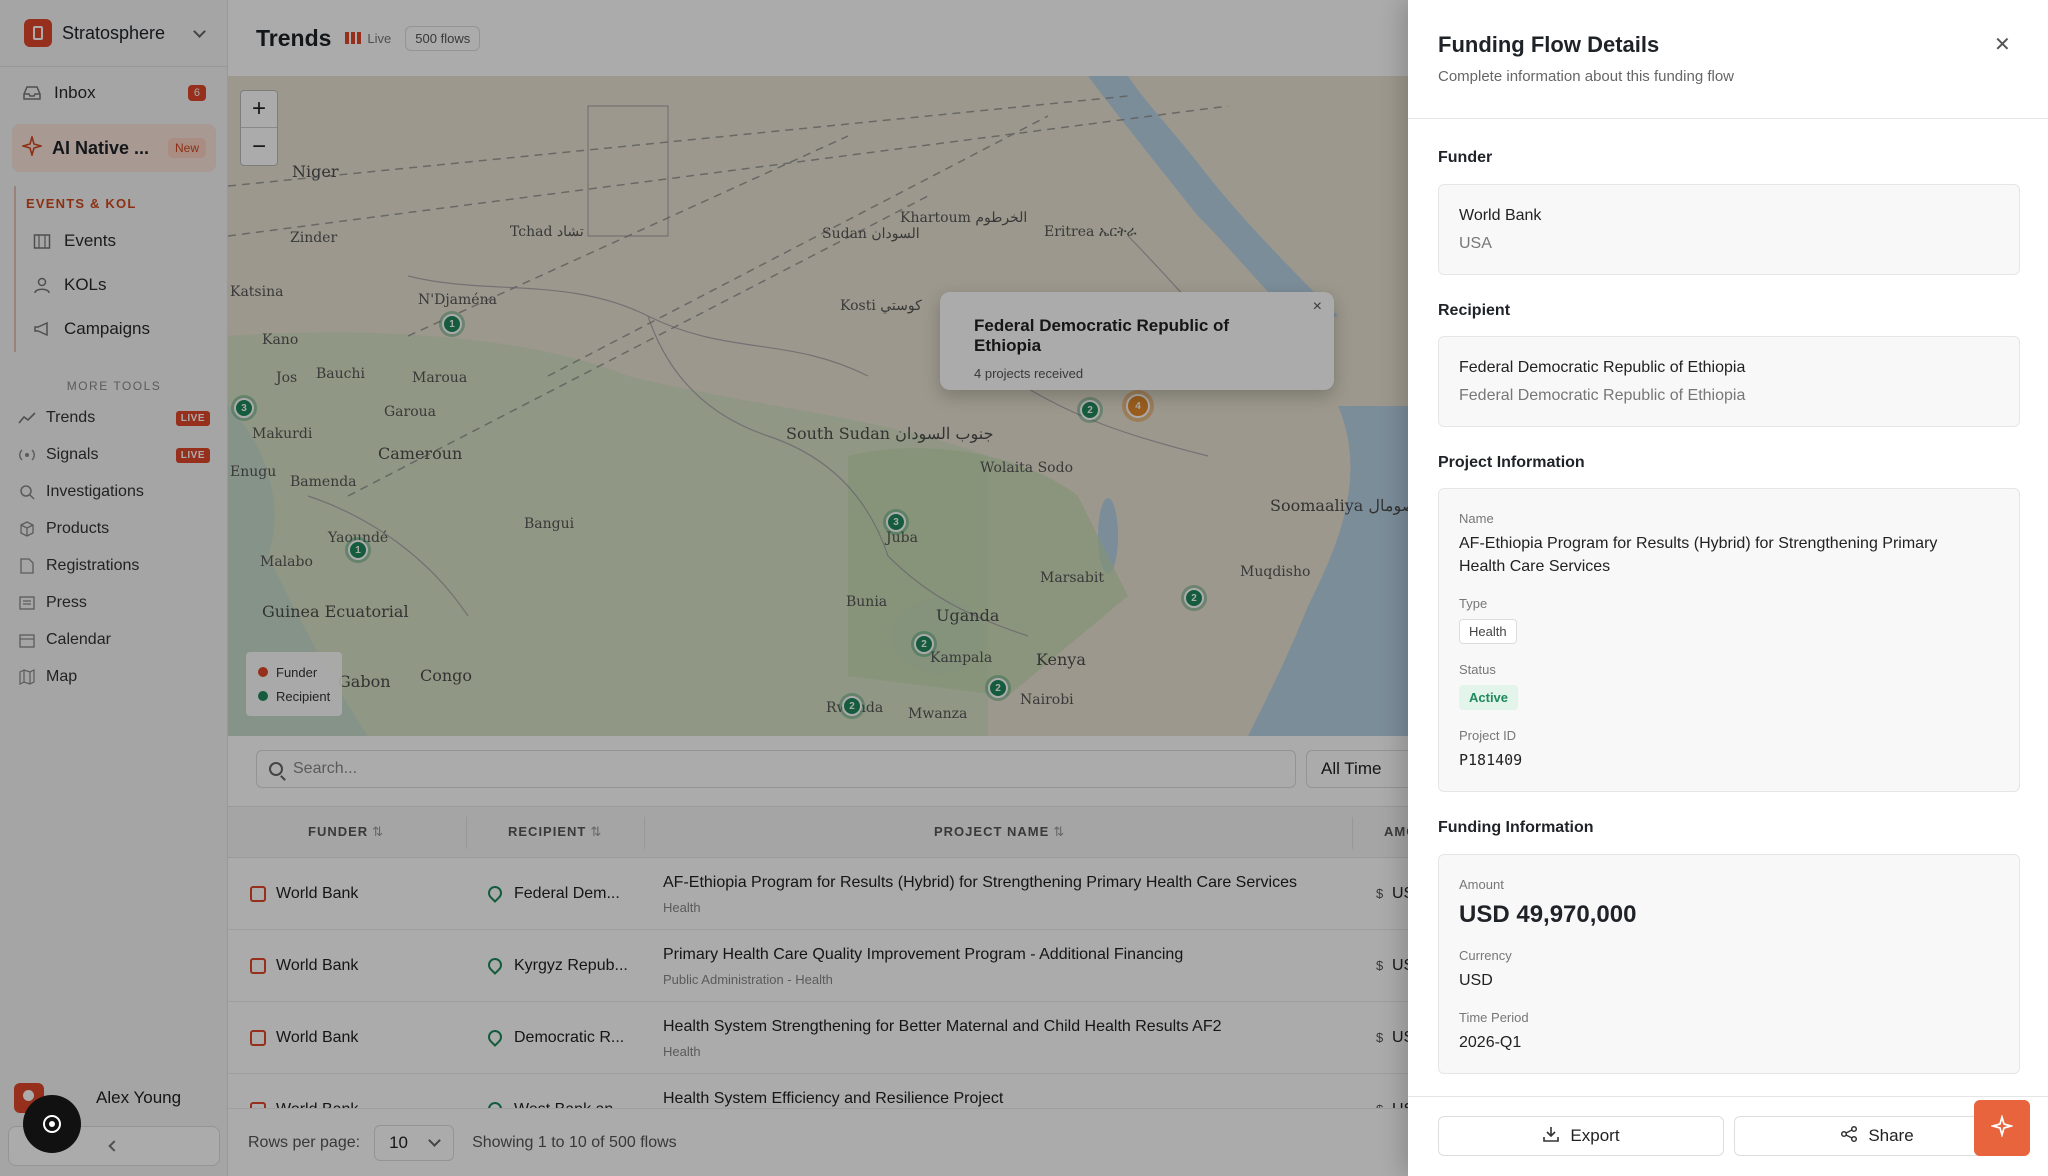 The width and height of the screenshot is (2048, 1176). I want to click on search-icon, so click(27, 492).